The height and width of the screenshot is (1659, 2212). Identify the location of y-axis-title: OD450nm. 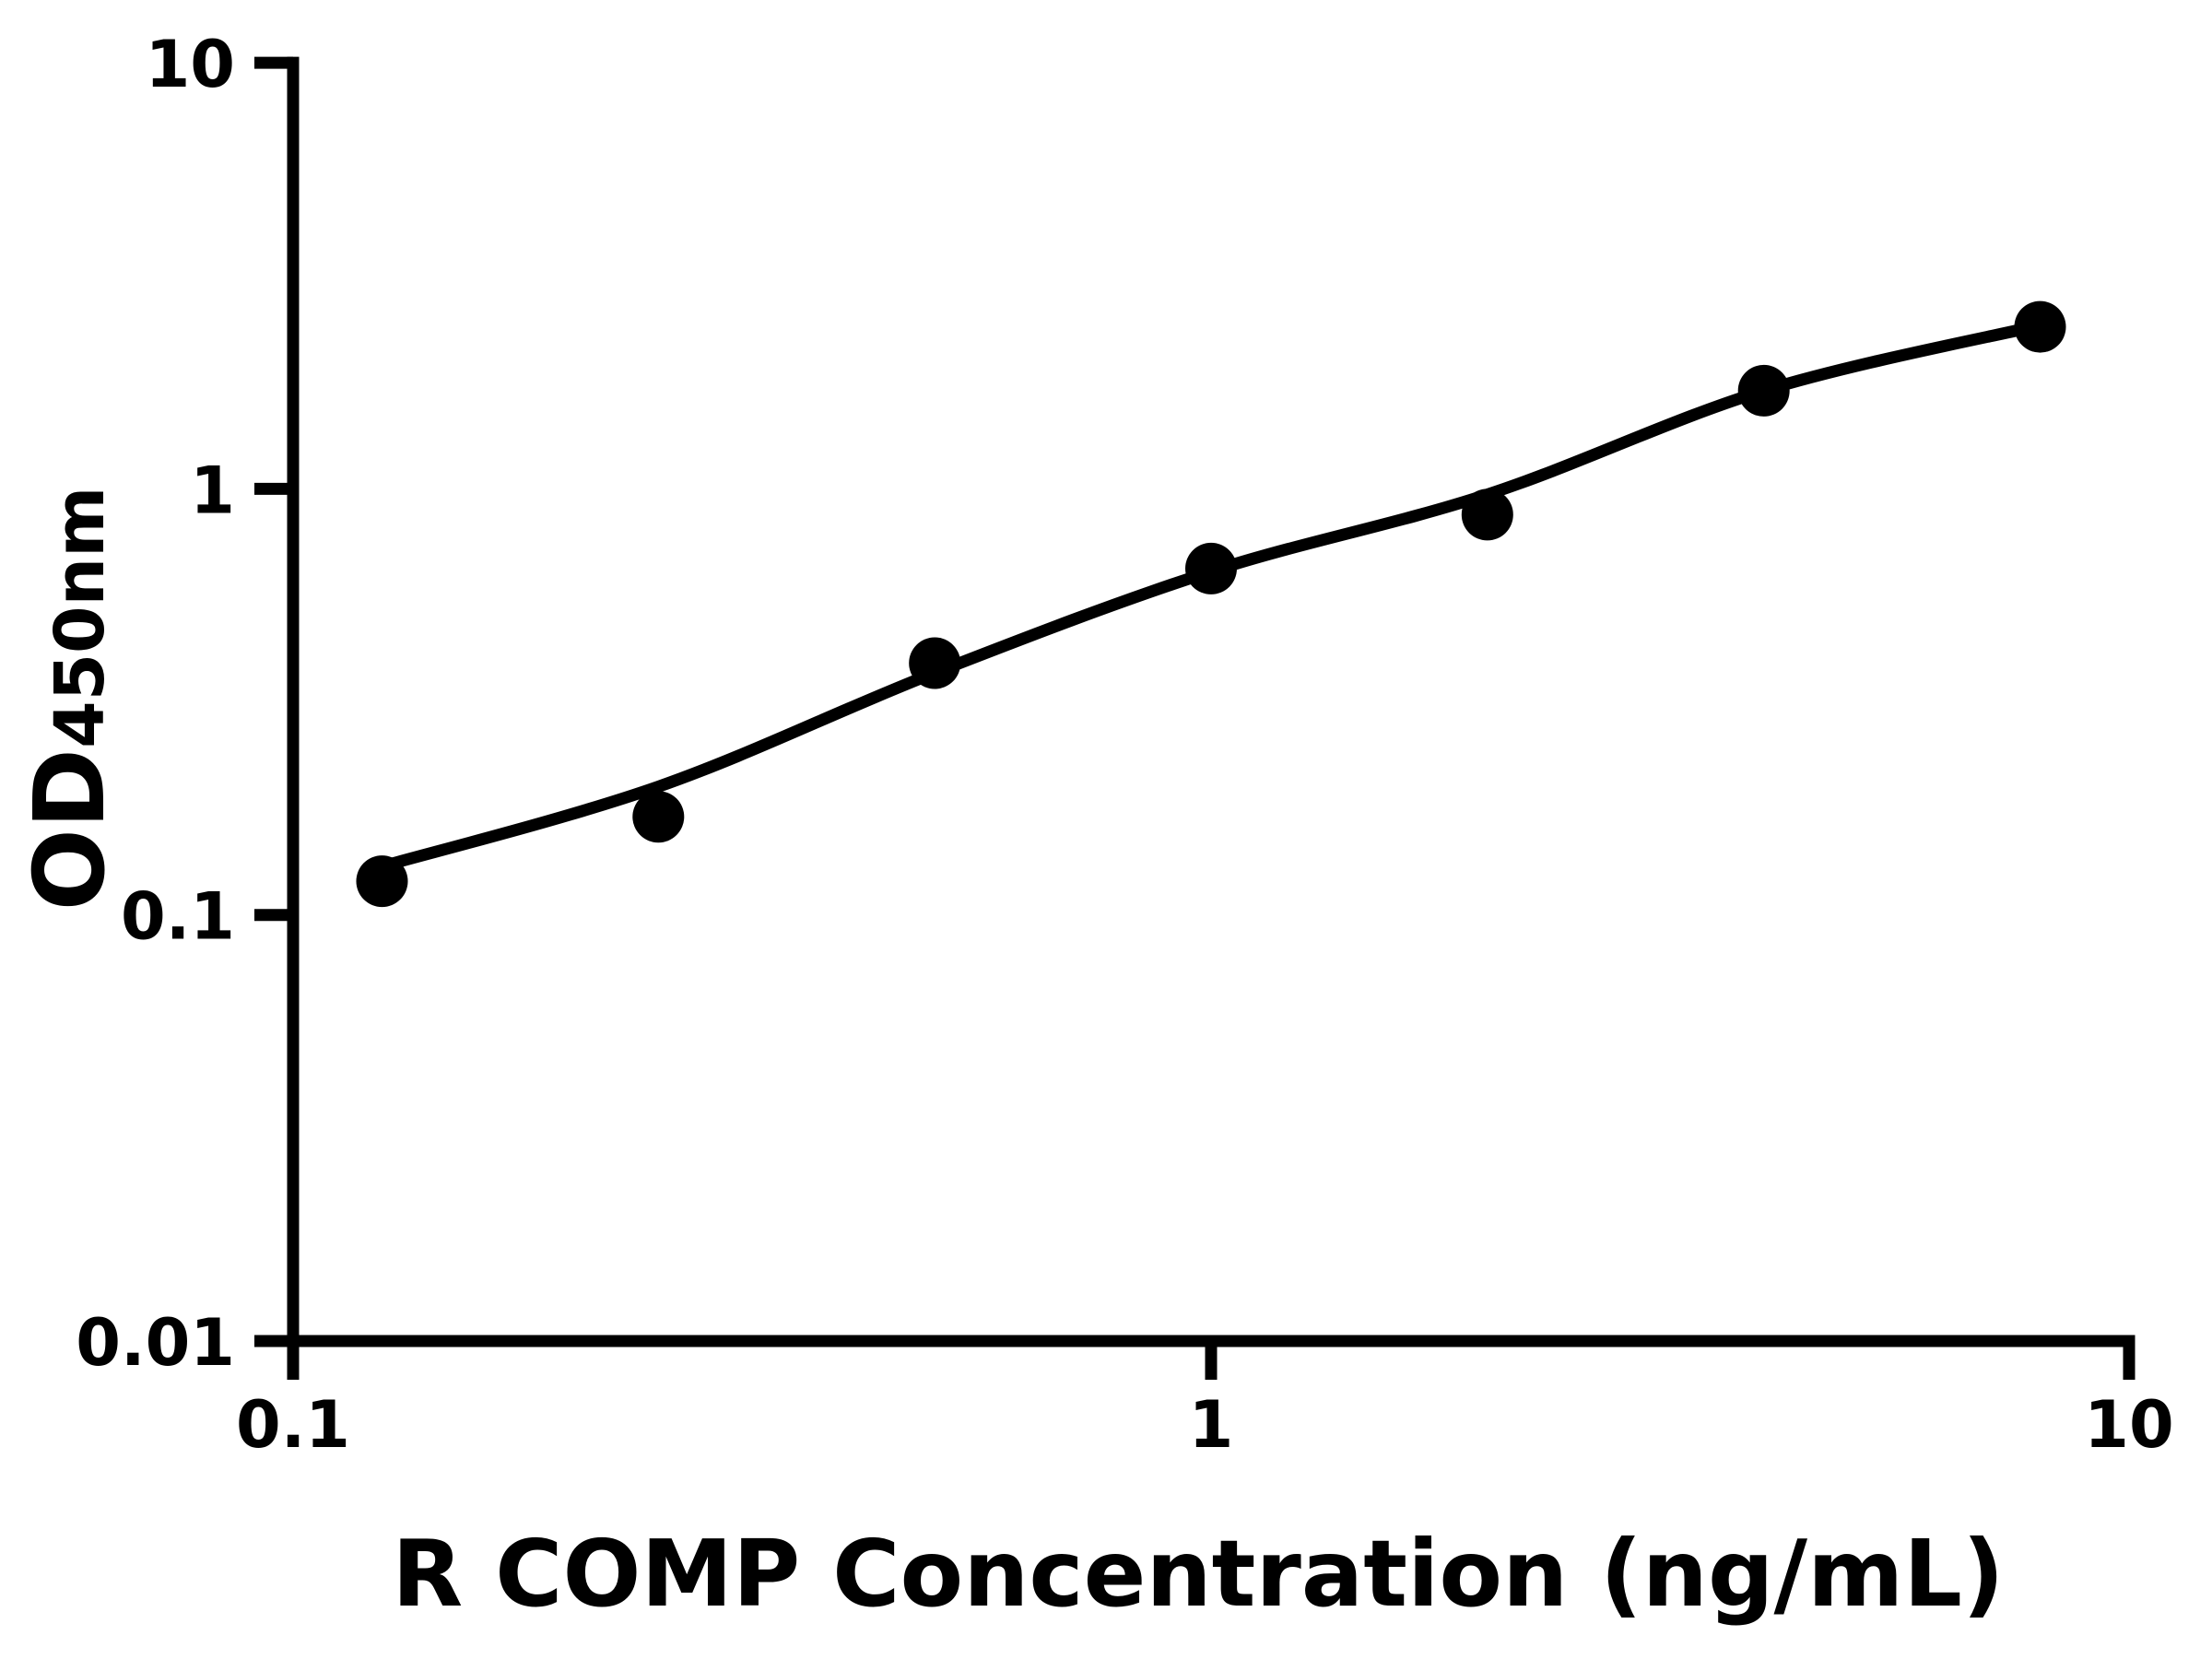
(70, 699).